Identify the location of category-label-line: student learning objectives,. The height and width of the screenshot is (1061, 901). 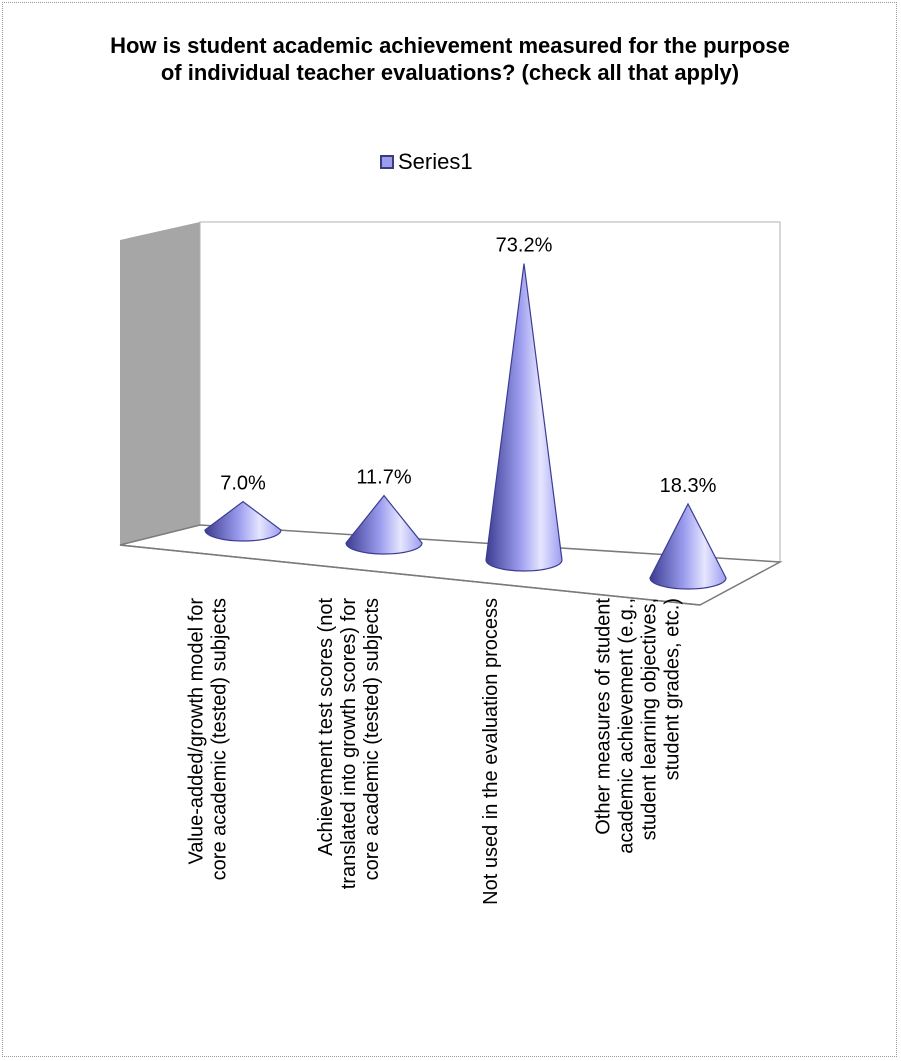
(650, 719).